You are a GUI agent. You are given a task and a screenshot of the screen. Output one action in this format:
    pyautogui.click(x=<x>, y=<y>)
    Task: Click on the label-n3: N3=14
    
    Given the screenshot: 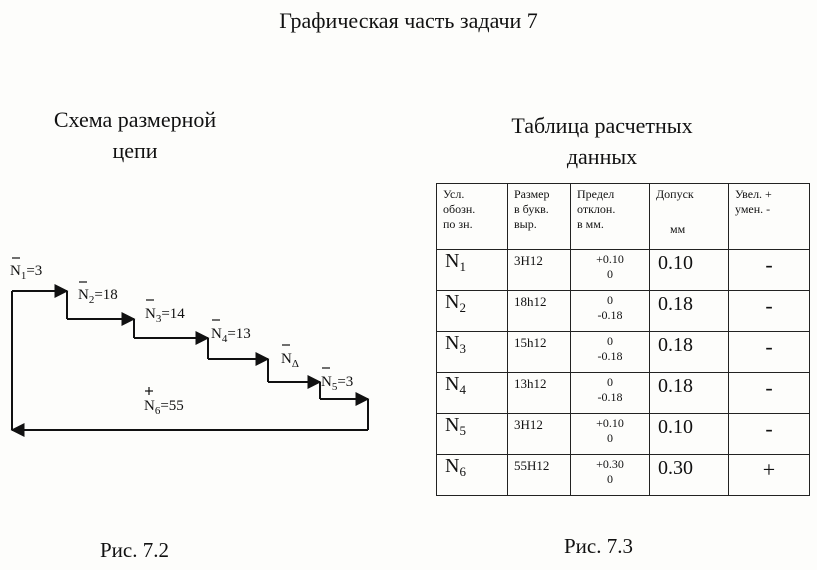 What is the action you would take?
    pyautogui.click(x=165, y=315)
    